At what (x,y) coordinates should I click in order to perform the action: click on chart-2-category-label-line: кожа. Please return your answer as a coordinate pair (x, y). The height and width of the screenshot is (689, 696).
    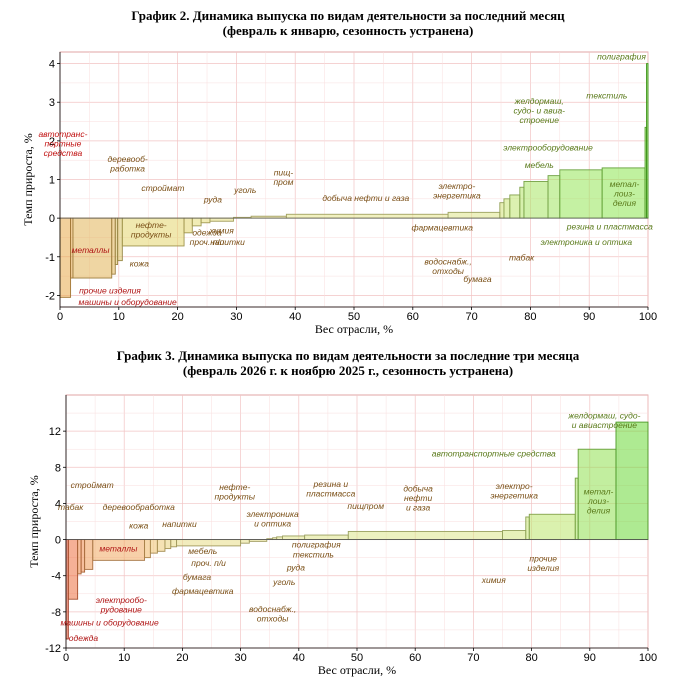
    Looking at the image, I should click on (139, 263).